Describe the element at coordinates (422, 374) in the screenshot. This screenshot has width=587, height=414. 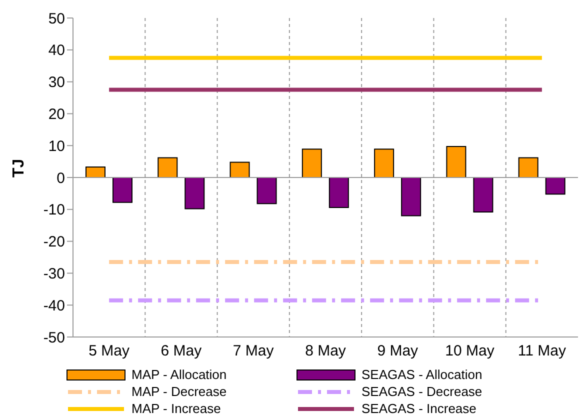
I see `legend-label: SEAGAS - Allocation` at that location.